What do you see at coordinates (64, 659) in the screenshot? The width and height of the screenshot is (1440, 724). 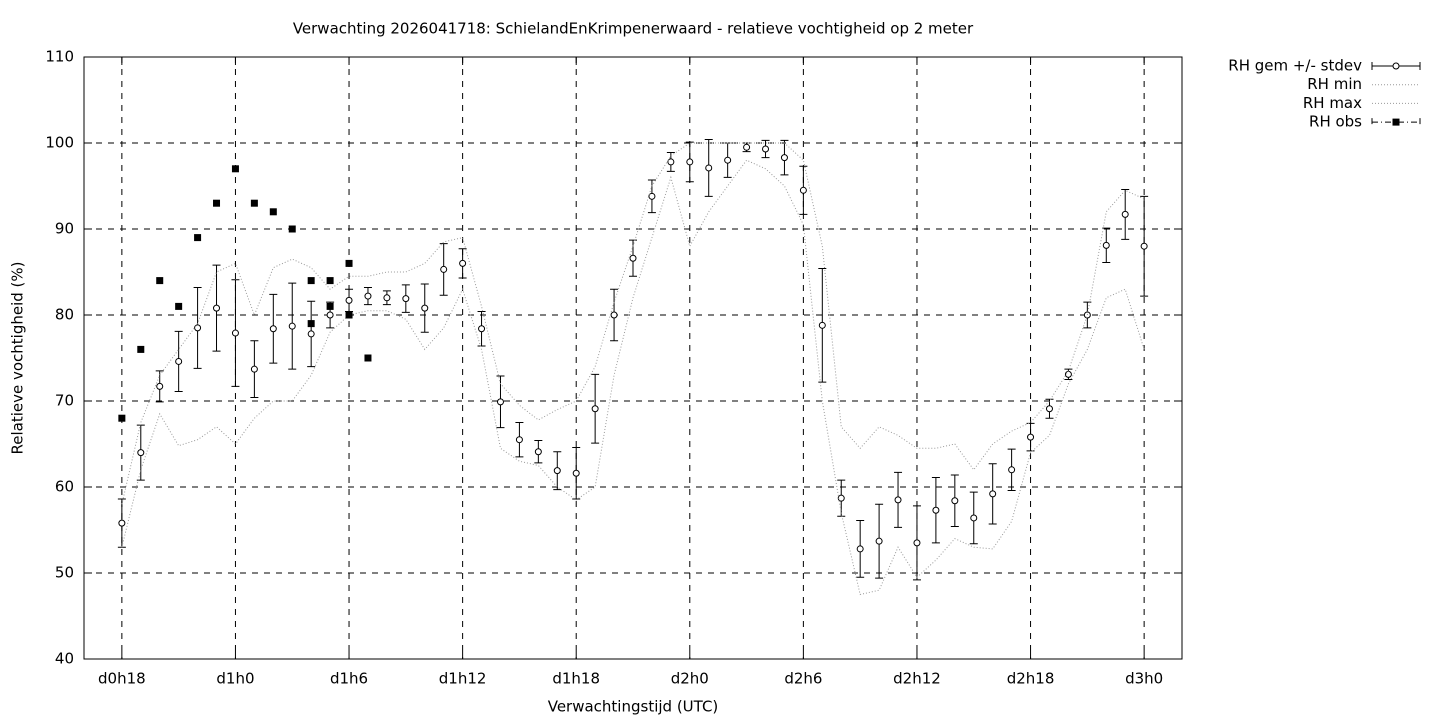 I see `y-tick-label: 40` at bounding box center [64, 659].